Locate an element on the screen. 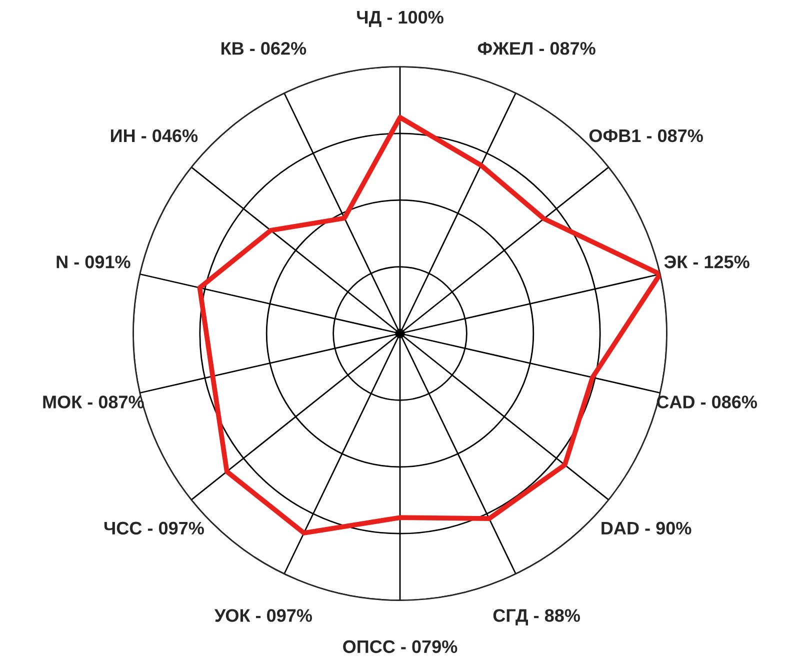 This screenshot has width=800, height=667. spoke-label: N - 091% is located at coordinates (93, 262).